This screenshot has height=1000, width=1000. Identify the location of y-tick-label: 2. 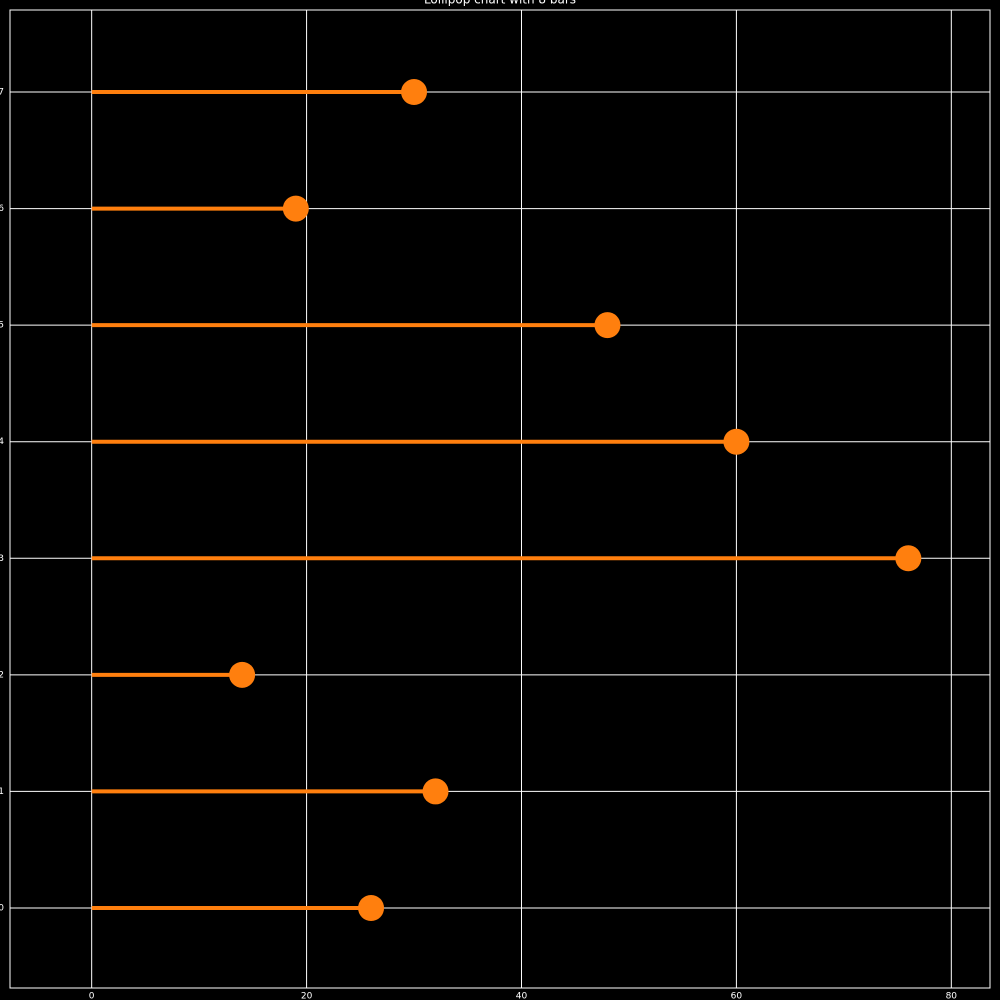
(2, 675).